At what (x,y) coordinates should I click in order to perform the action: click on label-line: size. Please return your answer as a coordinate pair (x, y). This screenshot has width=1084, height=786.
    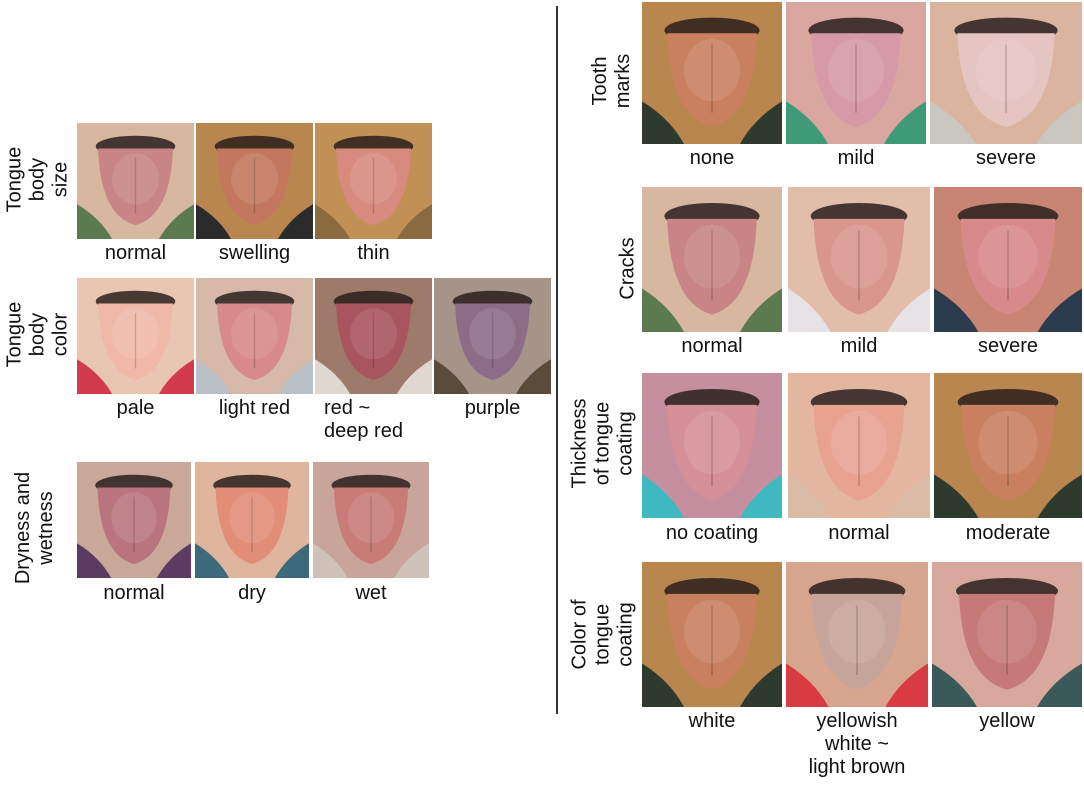
    Looking at the image, I should click on (60, 179).